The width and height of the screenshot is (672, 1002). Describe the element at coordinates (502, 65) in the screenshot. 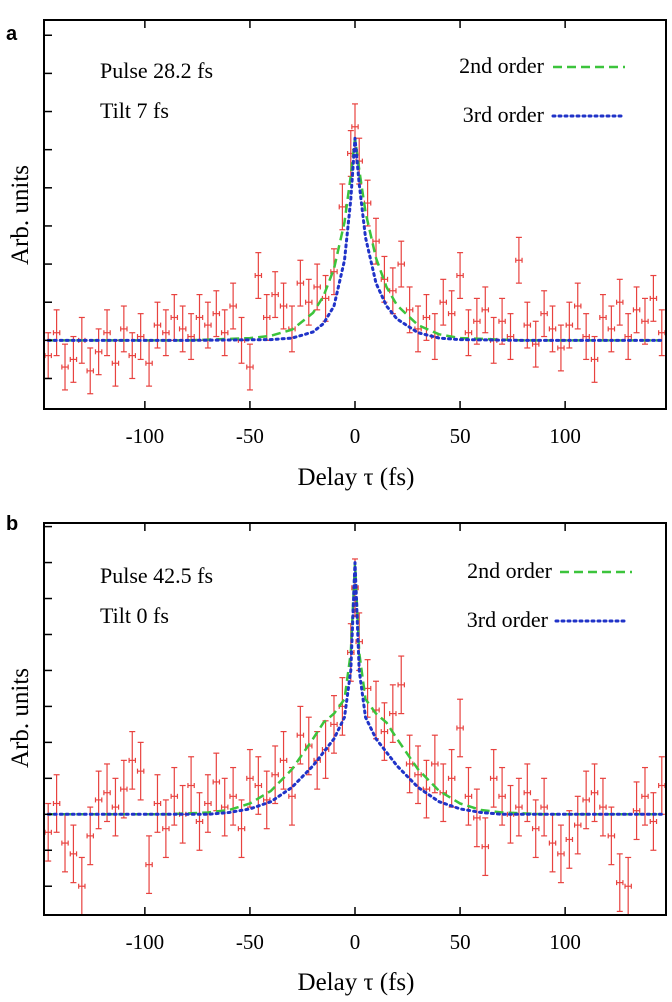

I see `panel-a-legend-label-2nd: 2nd order` at that location.